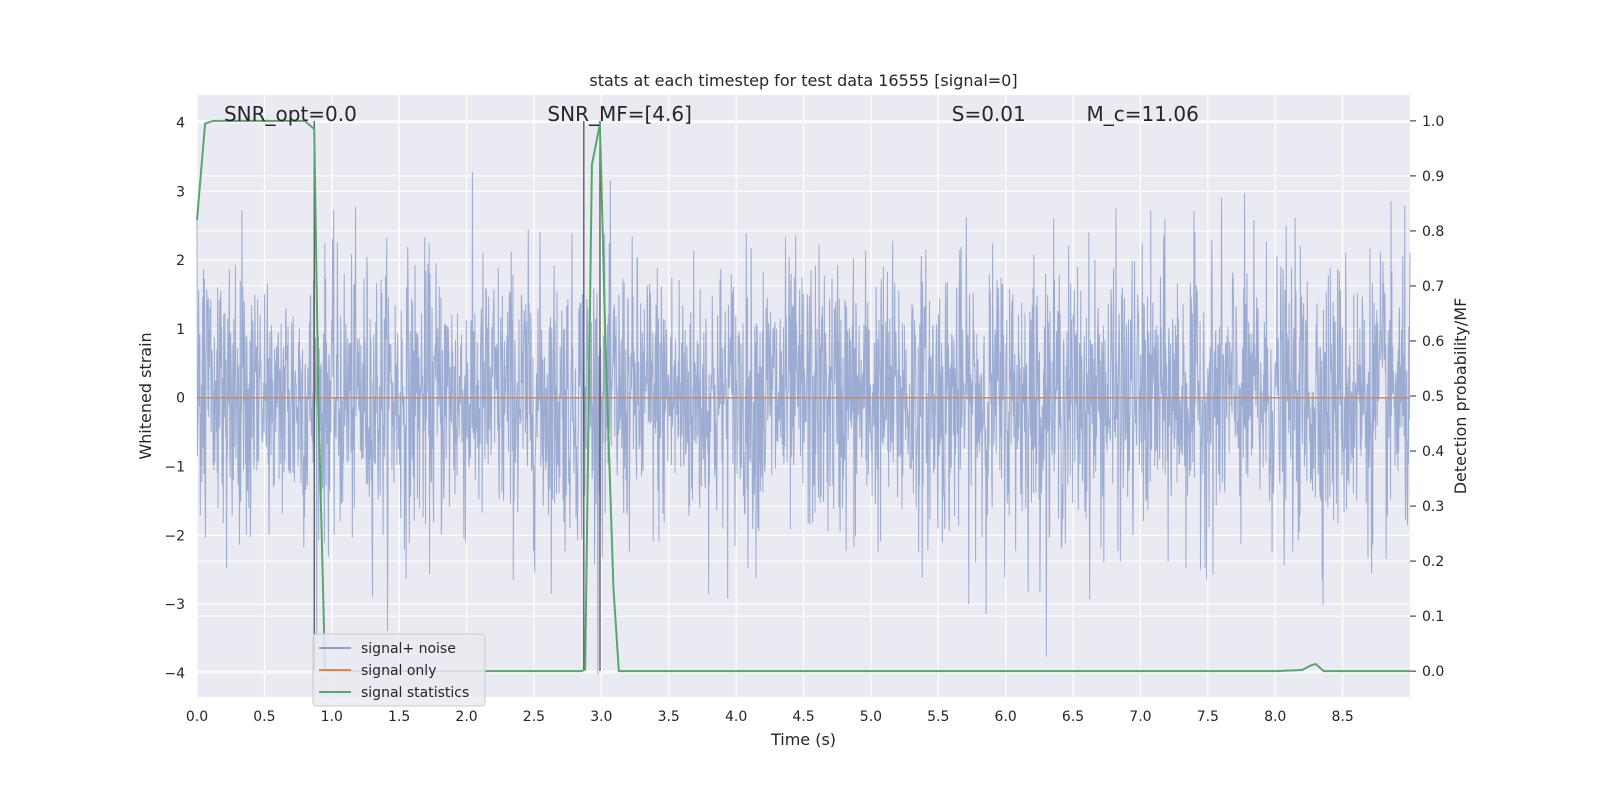  Describe the element at coordinates (1140, 717) in the screenshot. I see `x-tick-label: 7.0` at that location.